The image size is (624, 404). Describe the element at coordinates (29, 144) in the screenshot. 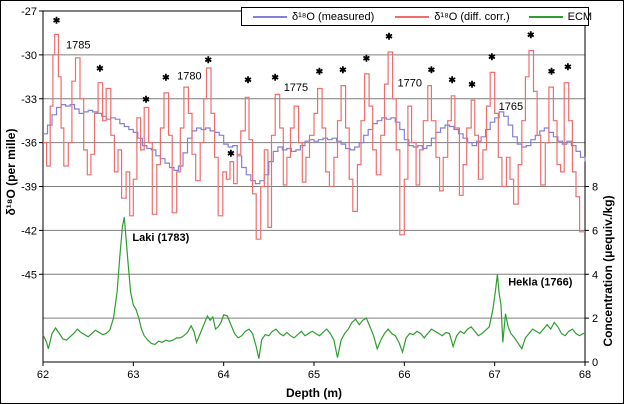

I see `y-left-tick-label: -36` at that location.